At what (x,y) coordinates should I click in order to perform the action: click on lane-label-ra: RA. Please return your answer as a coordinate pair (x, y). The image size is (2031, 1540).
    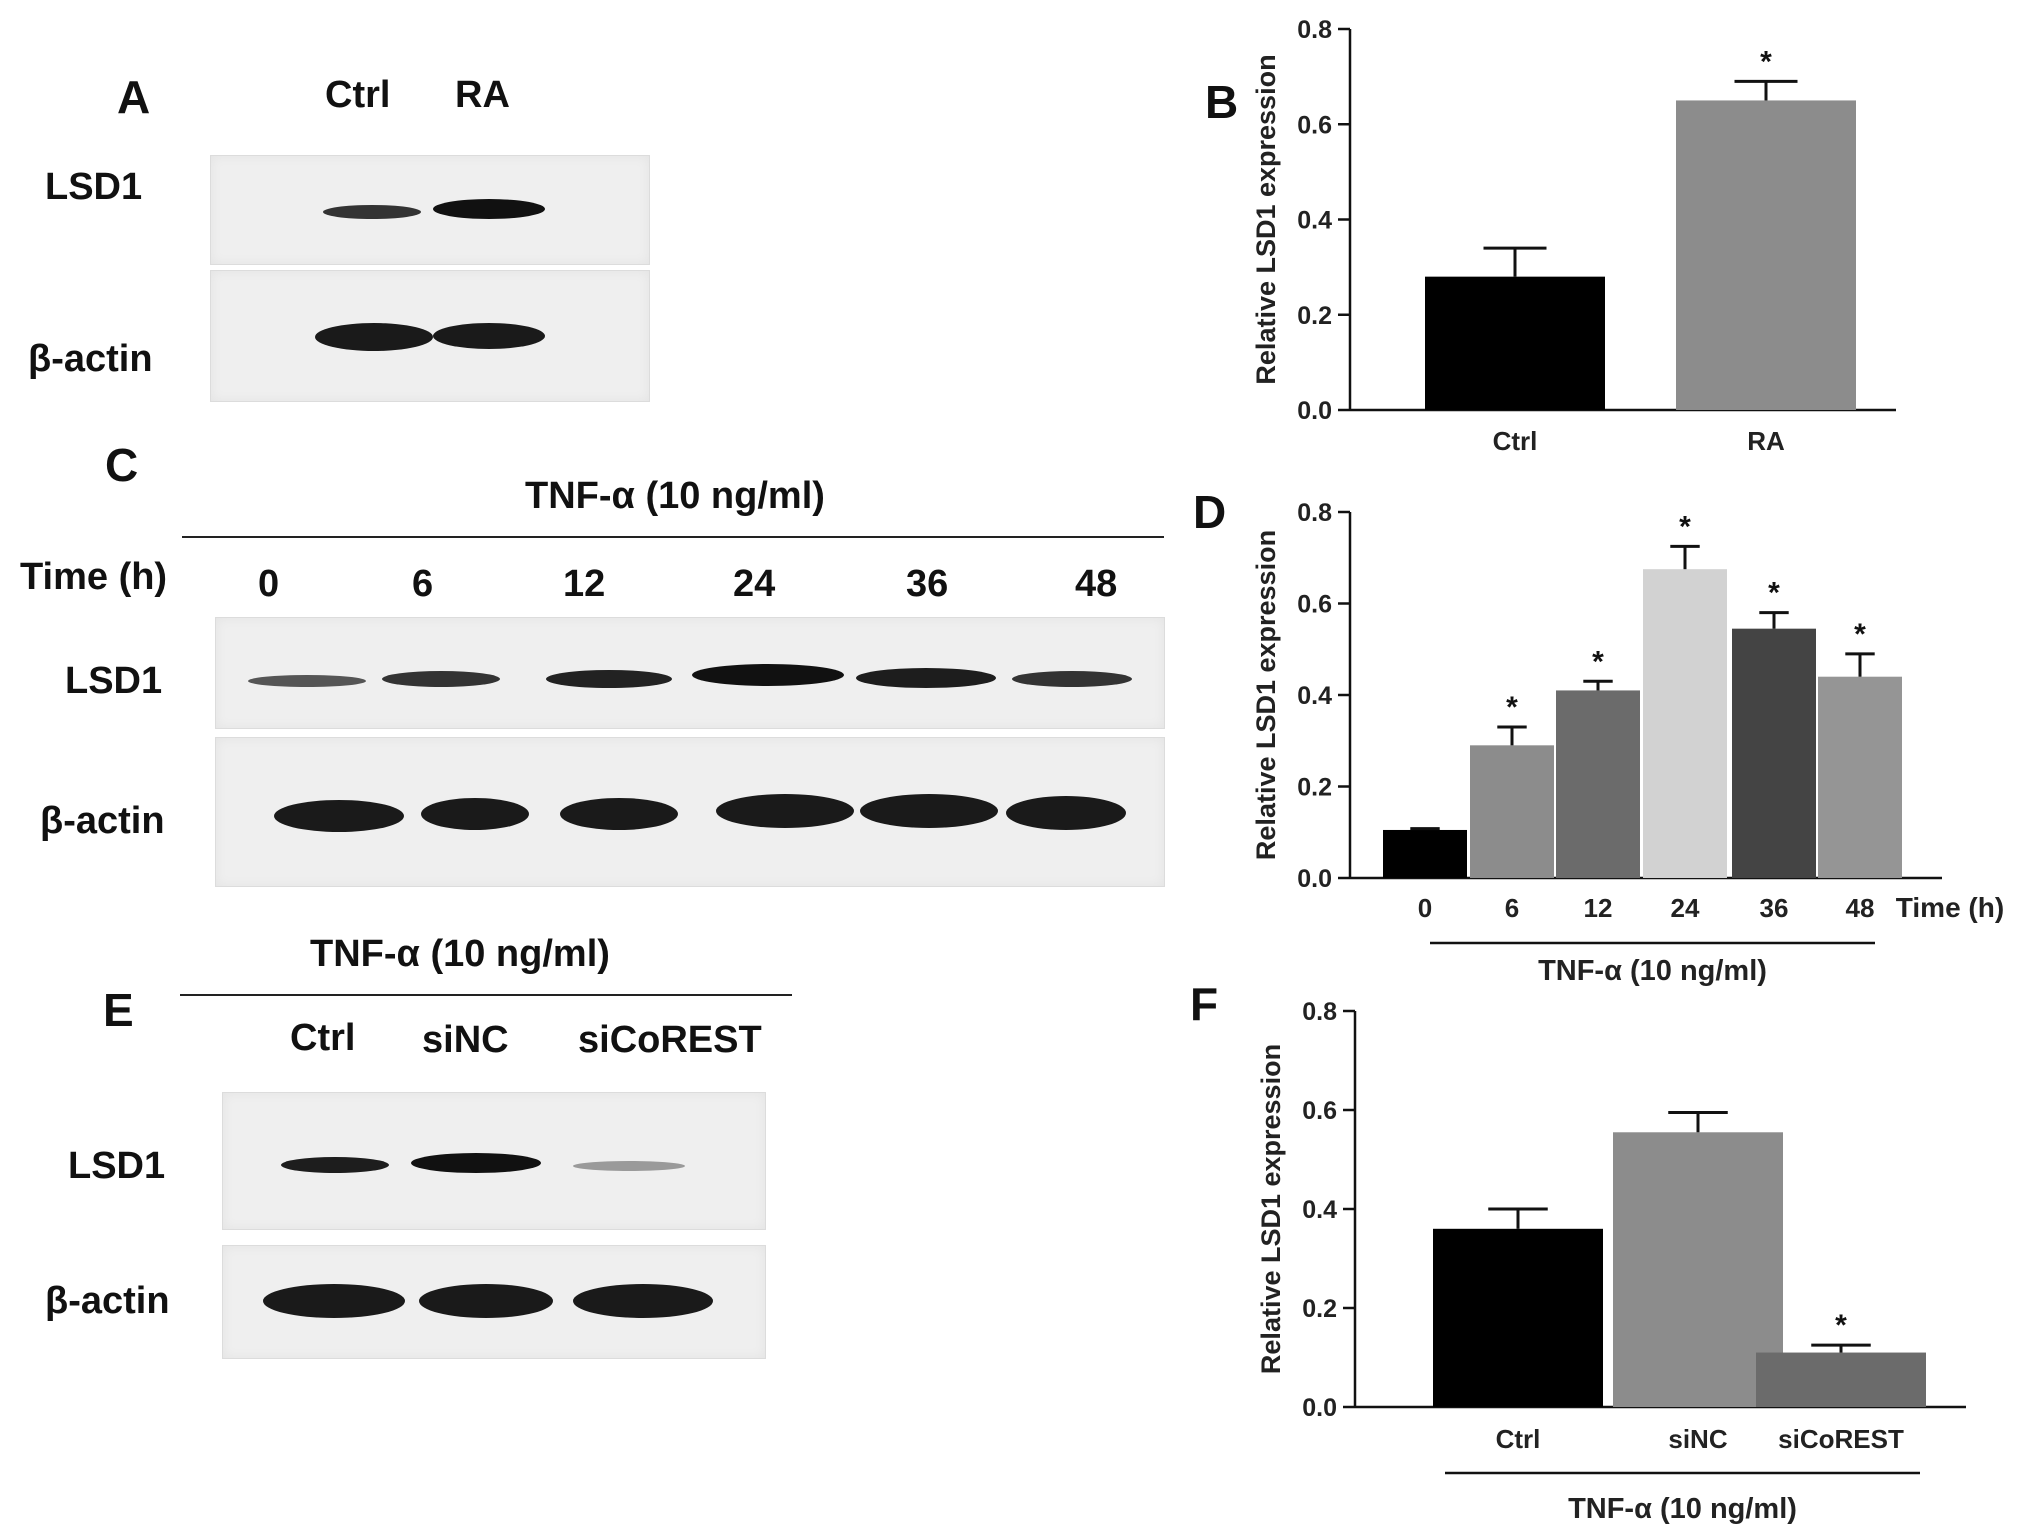
    Looking at the image, I should click on (482, 95).